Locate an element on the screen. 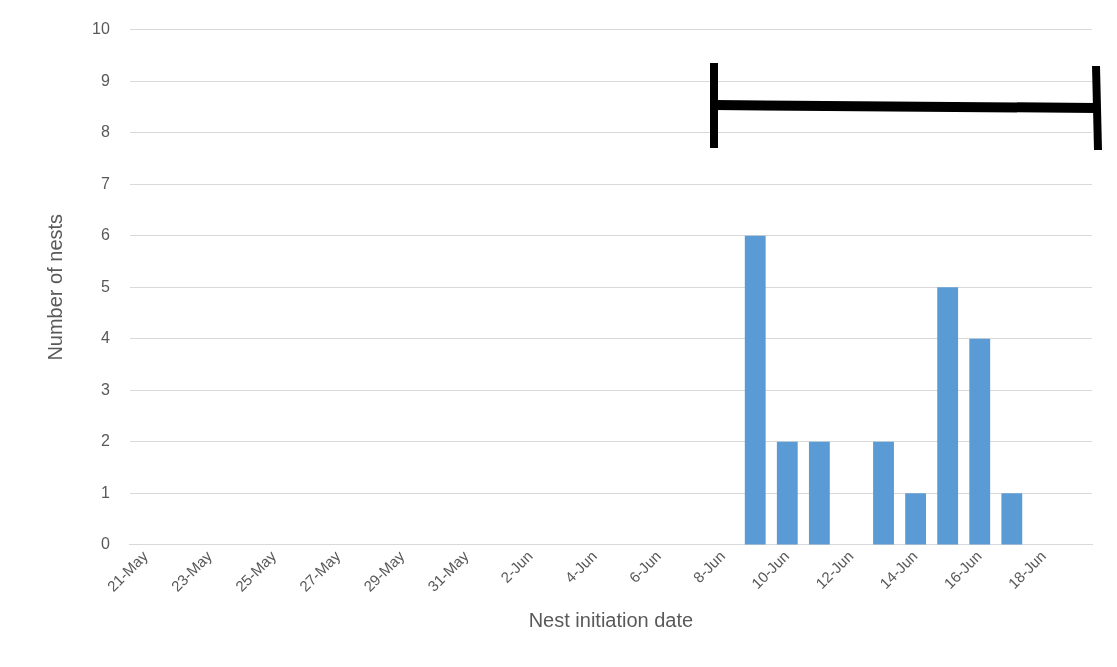  y-tick-label: 5 is located at coordinates (105, 286).